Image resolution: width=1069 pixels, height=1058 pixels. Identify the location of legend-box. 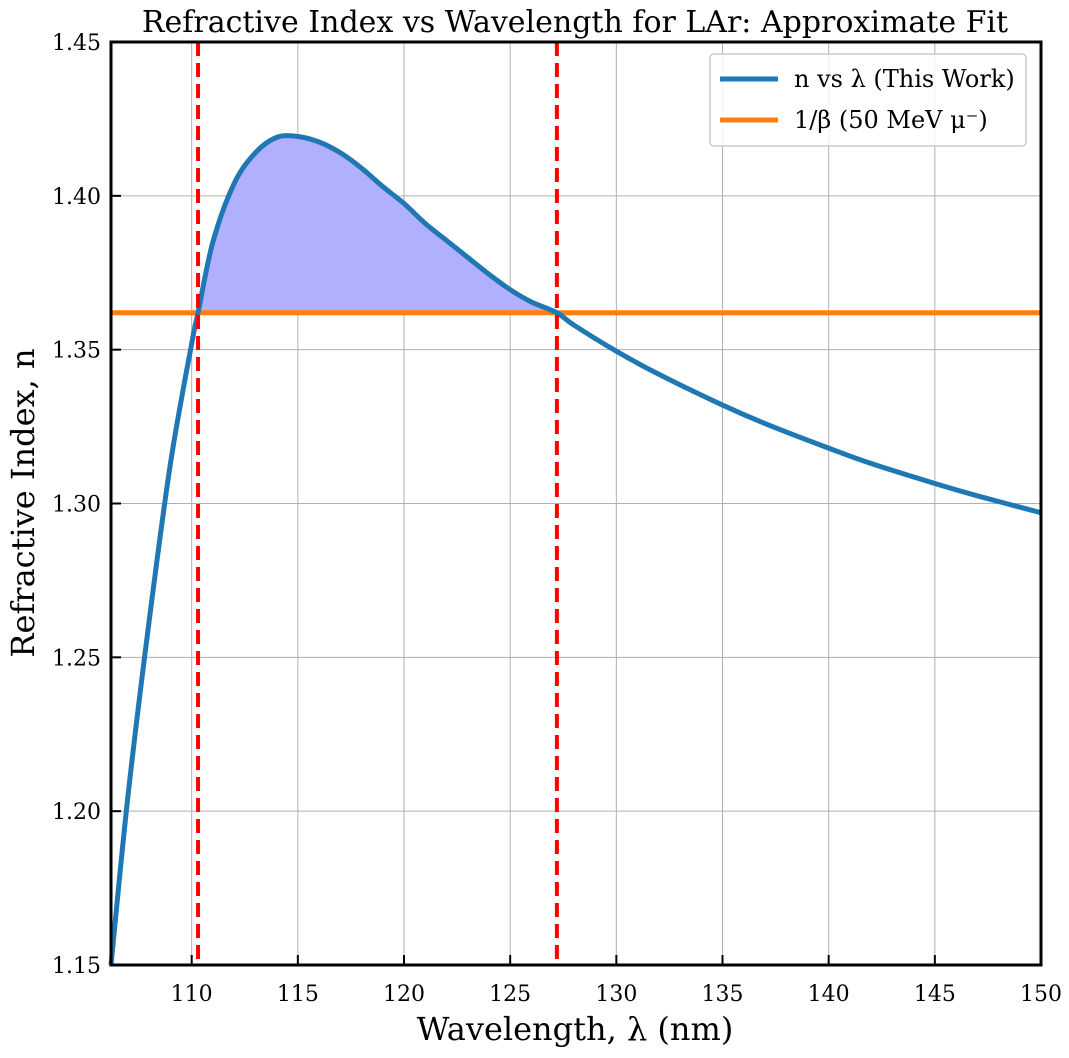
(868, 100).